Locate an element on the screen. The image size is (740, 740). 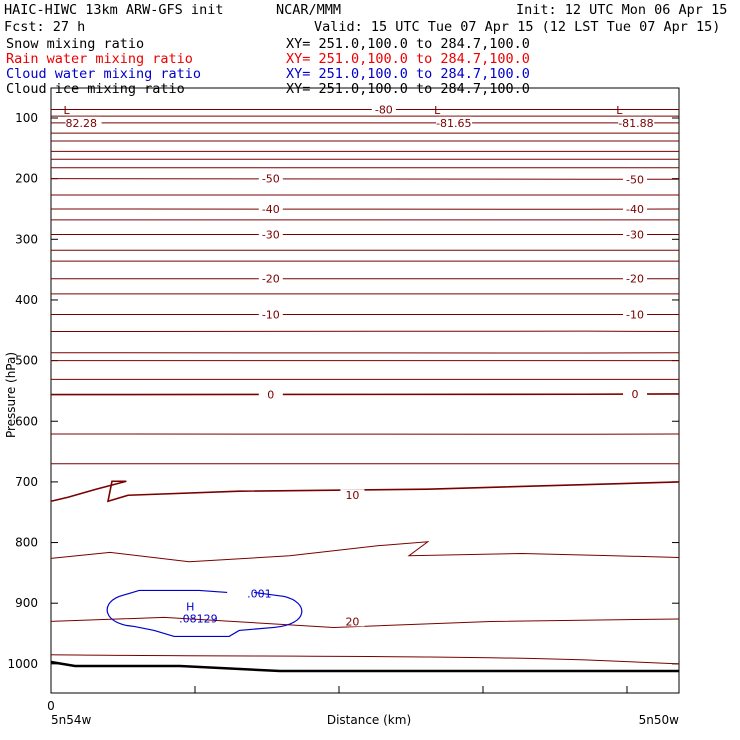
y-tick-label: 800 is located at coordinates (26, 543).